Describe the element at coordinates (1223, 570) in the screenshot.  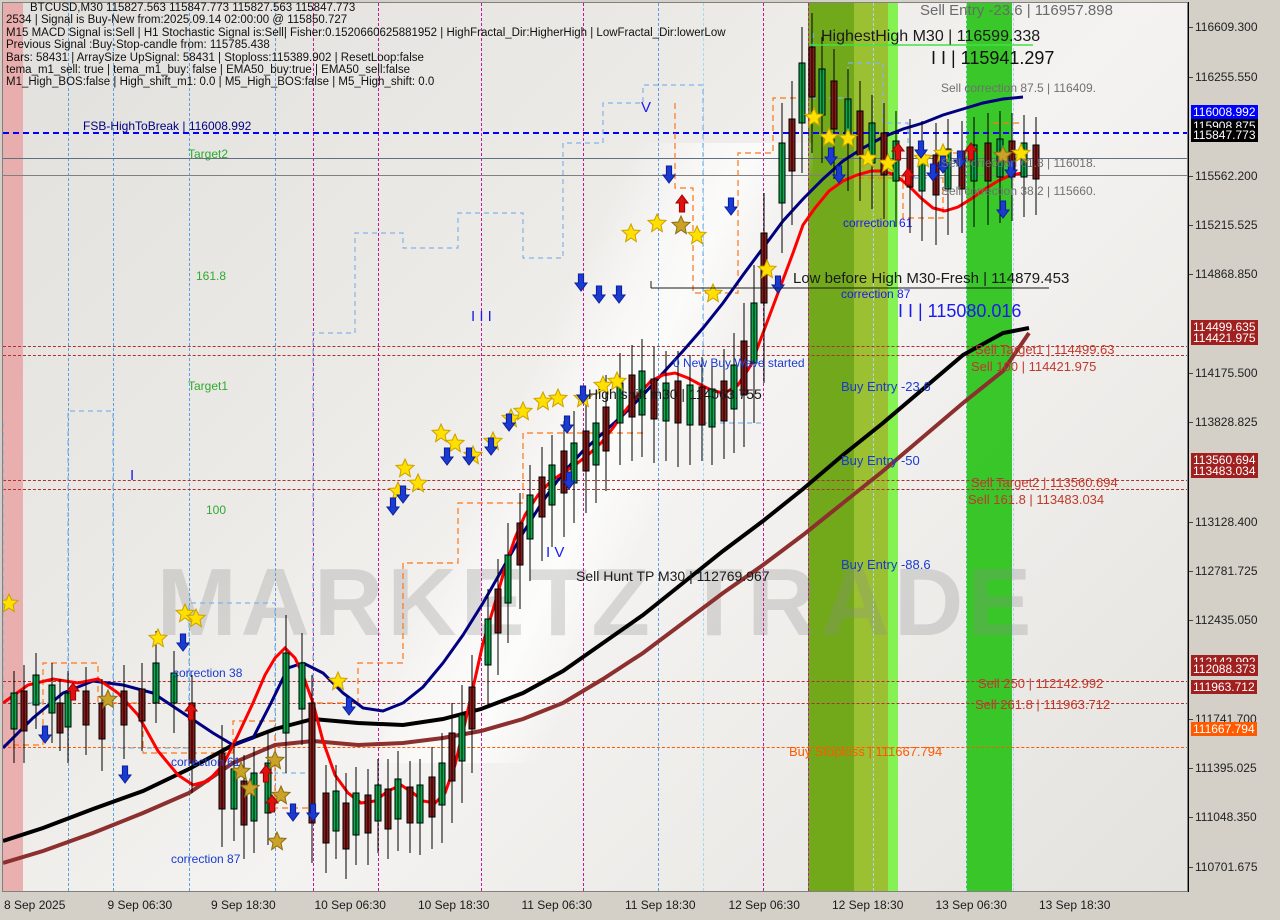
I see `price-tick-8: 112781.725` at that location.